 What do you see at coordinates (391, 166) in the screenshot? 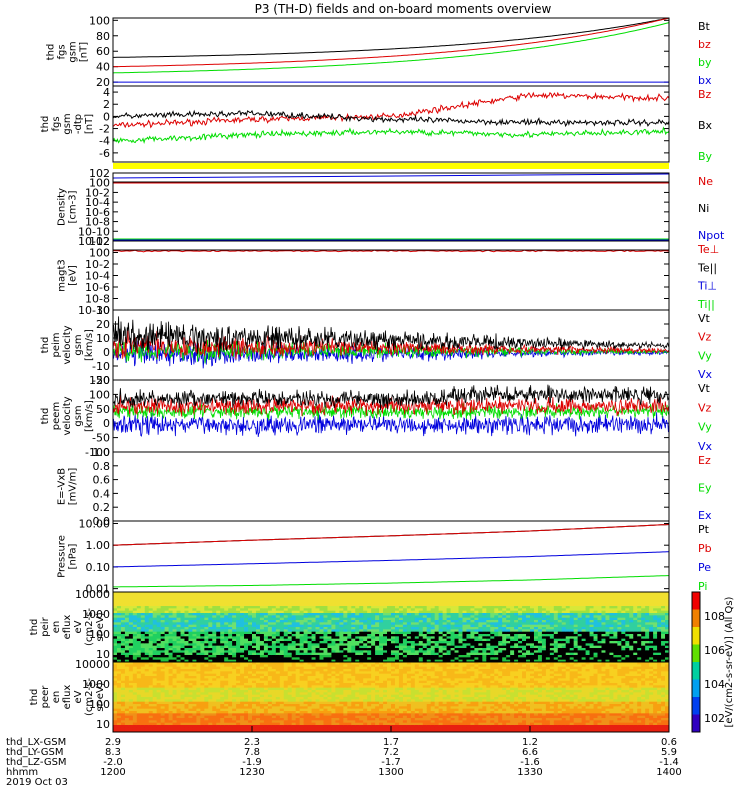
I see `data-gap-bar` at bounding box center [391, 166].